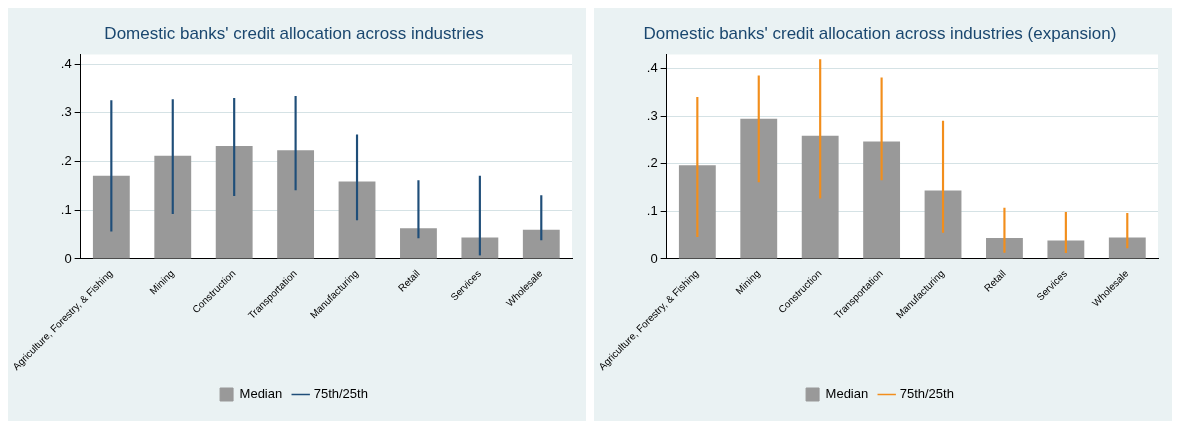  Describe the element at coordinates (880, 33) in the screenshot. I see `chart-title: Domestic banks' credit allocation across industries (expansion)` at that location.